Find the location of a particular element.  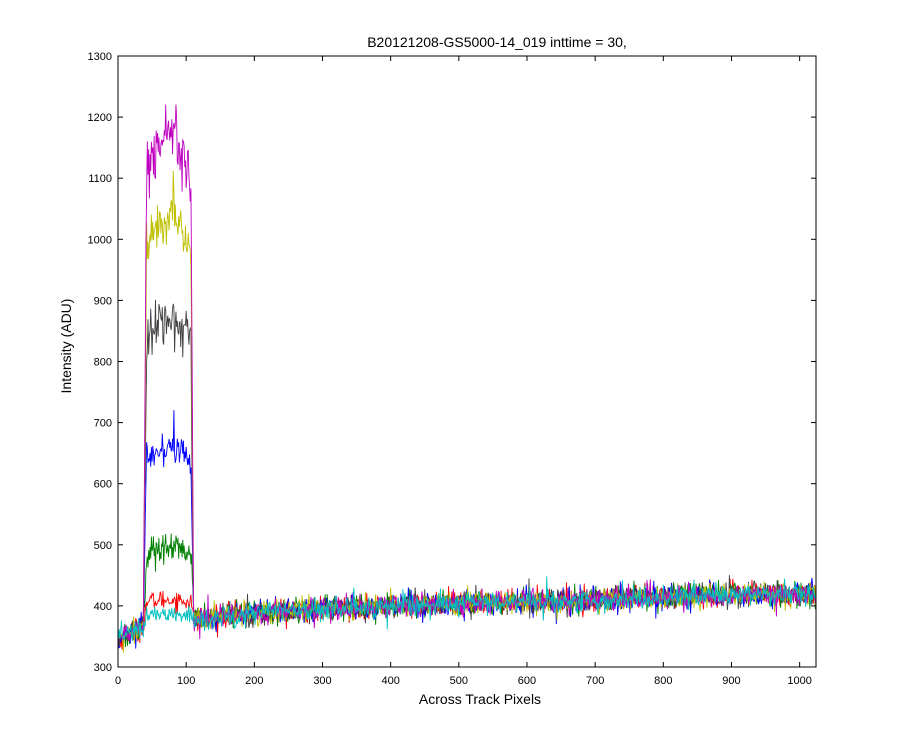

y-tick-label: 900 is located at coordinates (103, 301).